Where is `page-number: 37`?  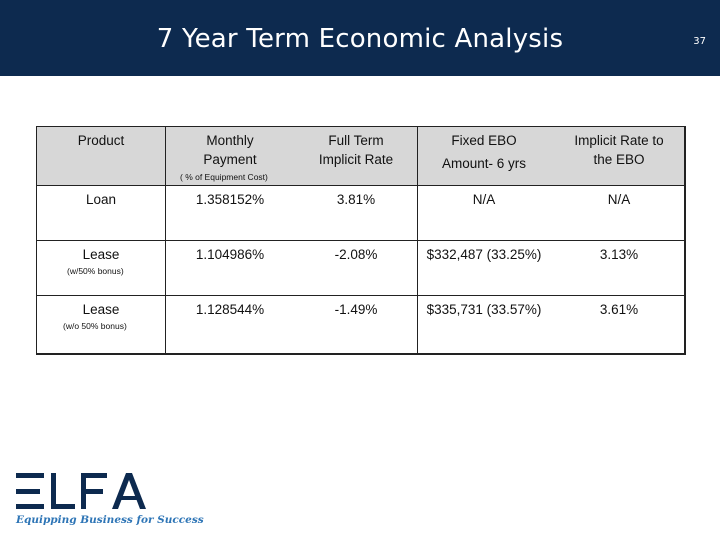 page-number: 37 is located at coordinates (699, 41).